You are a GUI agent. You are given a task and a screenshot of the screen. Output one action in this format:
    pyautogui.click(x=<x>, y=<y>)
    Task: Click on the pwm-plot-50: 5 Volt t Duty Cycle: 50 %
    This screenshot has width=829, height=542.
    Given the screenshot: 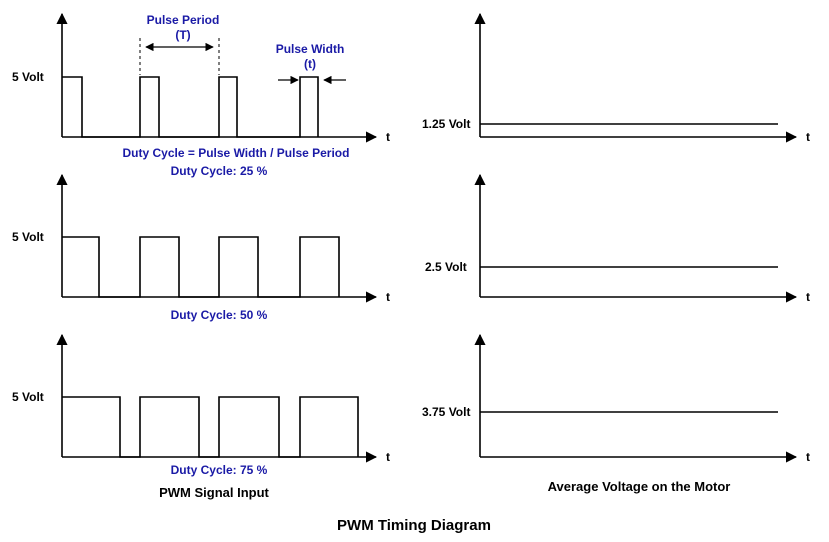 What is the action you would take?
    pyautogui.click(x=201, y=247)
    